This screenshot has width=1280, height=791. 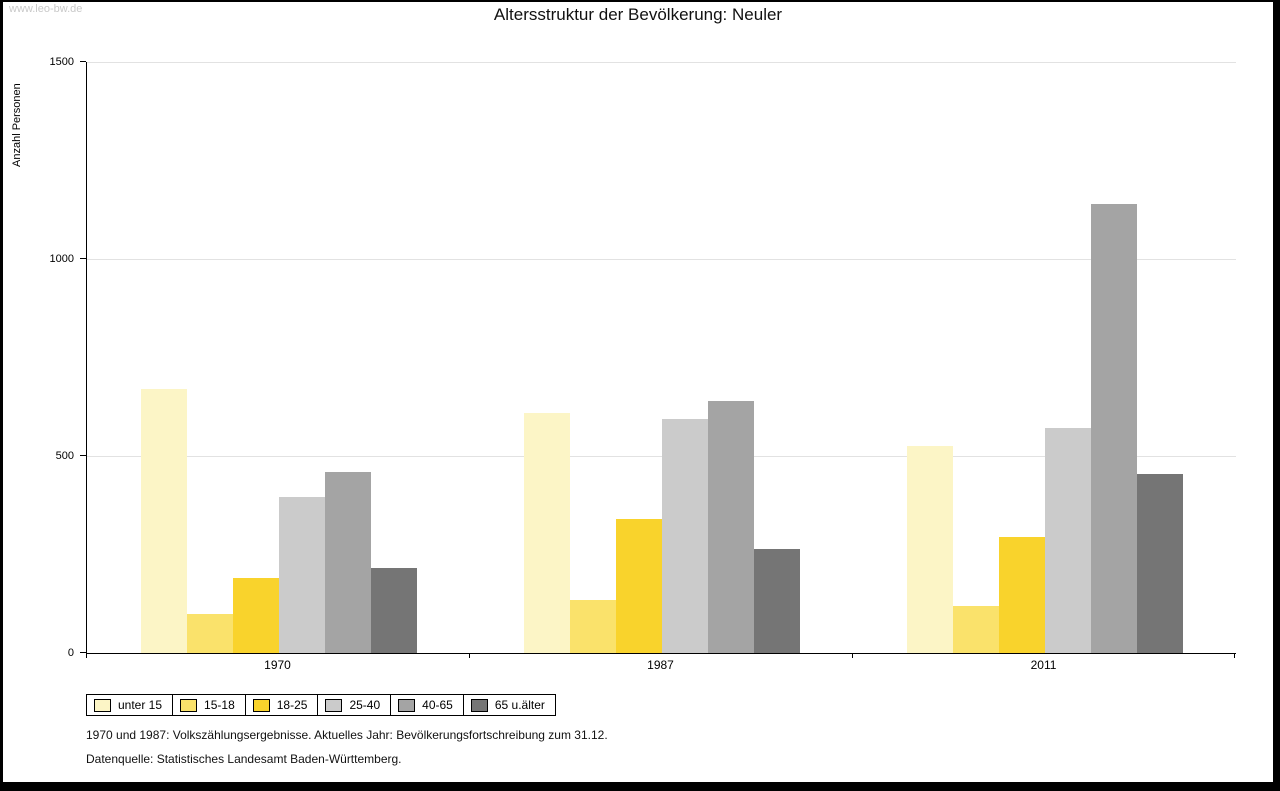 I want to click on bar-40-65-1987, so click(x=730, y=527).